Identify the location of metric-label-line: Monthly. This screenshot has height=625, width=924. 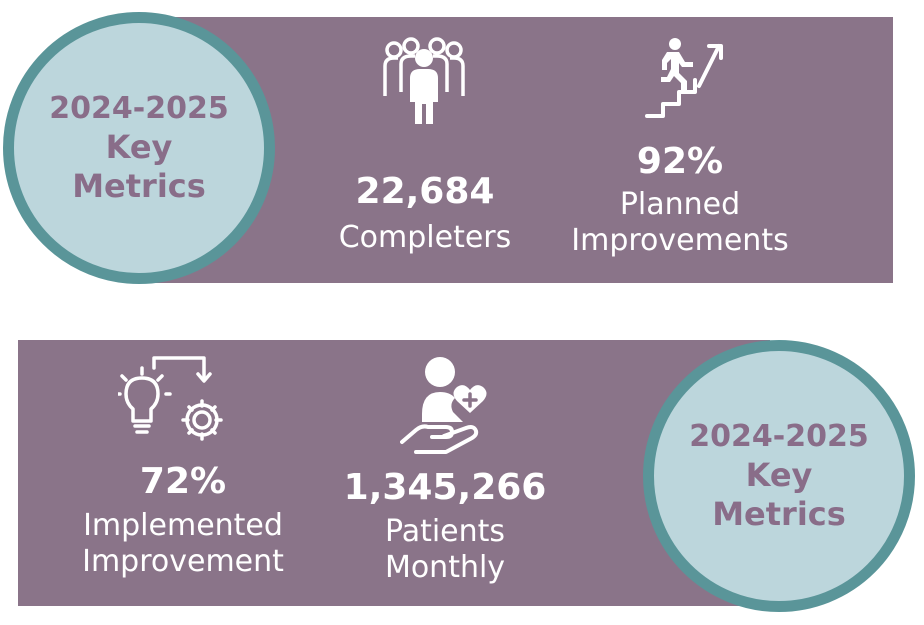
(445, 567).